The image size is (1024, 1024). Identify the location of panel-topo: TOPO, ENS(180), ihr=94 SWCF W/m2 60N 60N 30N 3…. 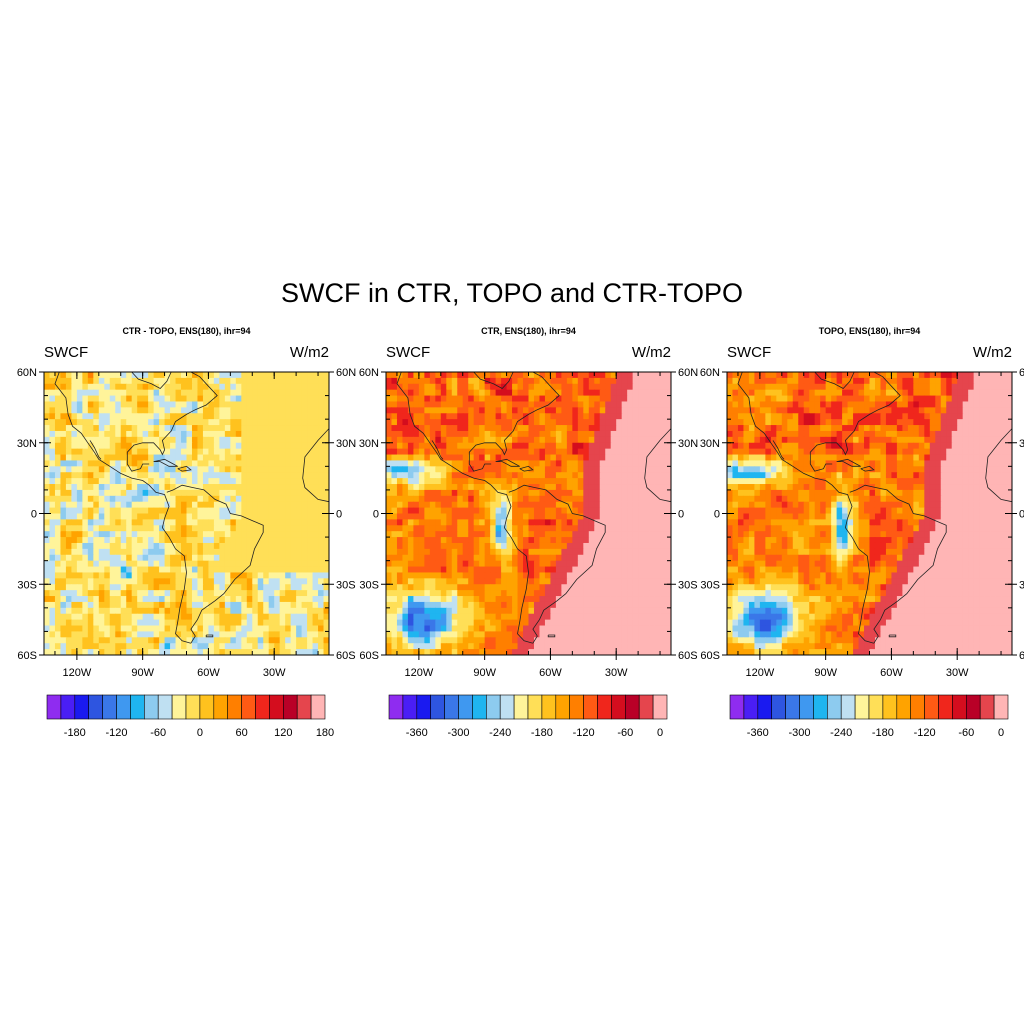
(853, 530).